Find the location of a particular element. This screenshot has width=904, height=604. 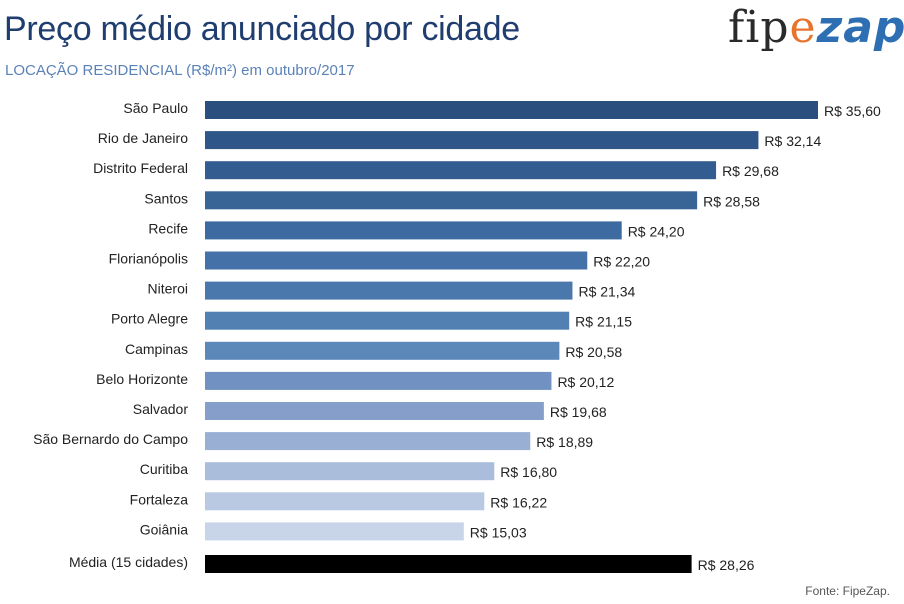

logo-part-e: e is located at coordinates (803, 27).